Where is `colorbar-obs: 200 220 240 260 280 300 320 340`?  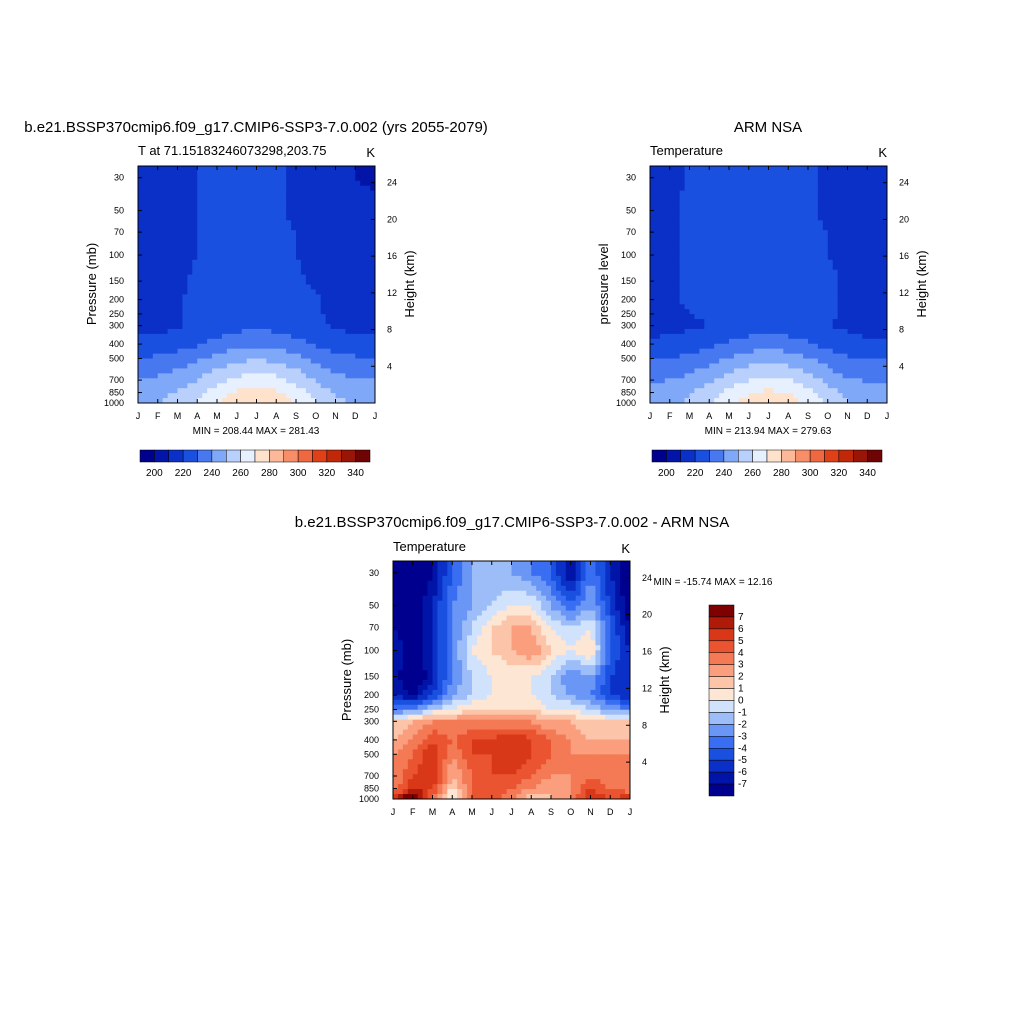 colorbar-obs: 200 220 240 260 280 300 320 340 is located at coordinates (767, 464).